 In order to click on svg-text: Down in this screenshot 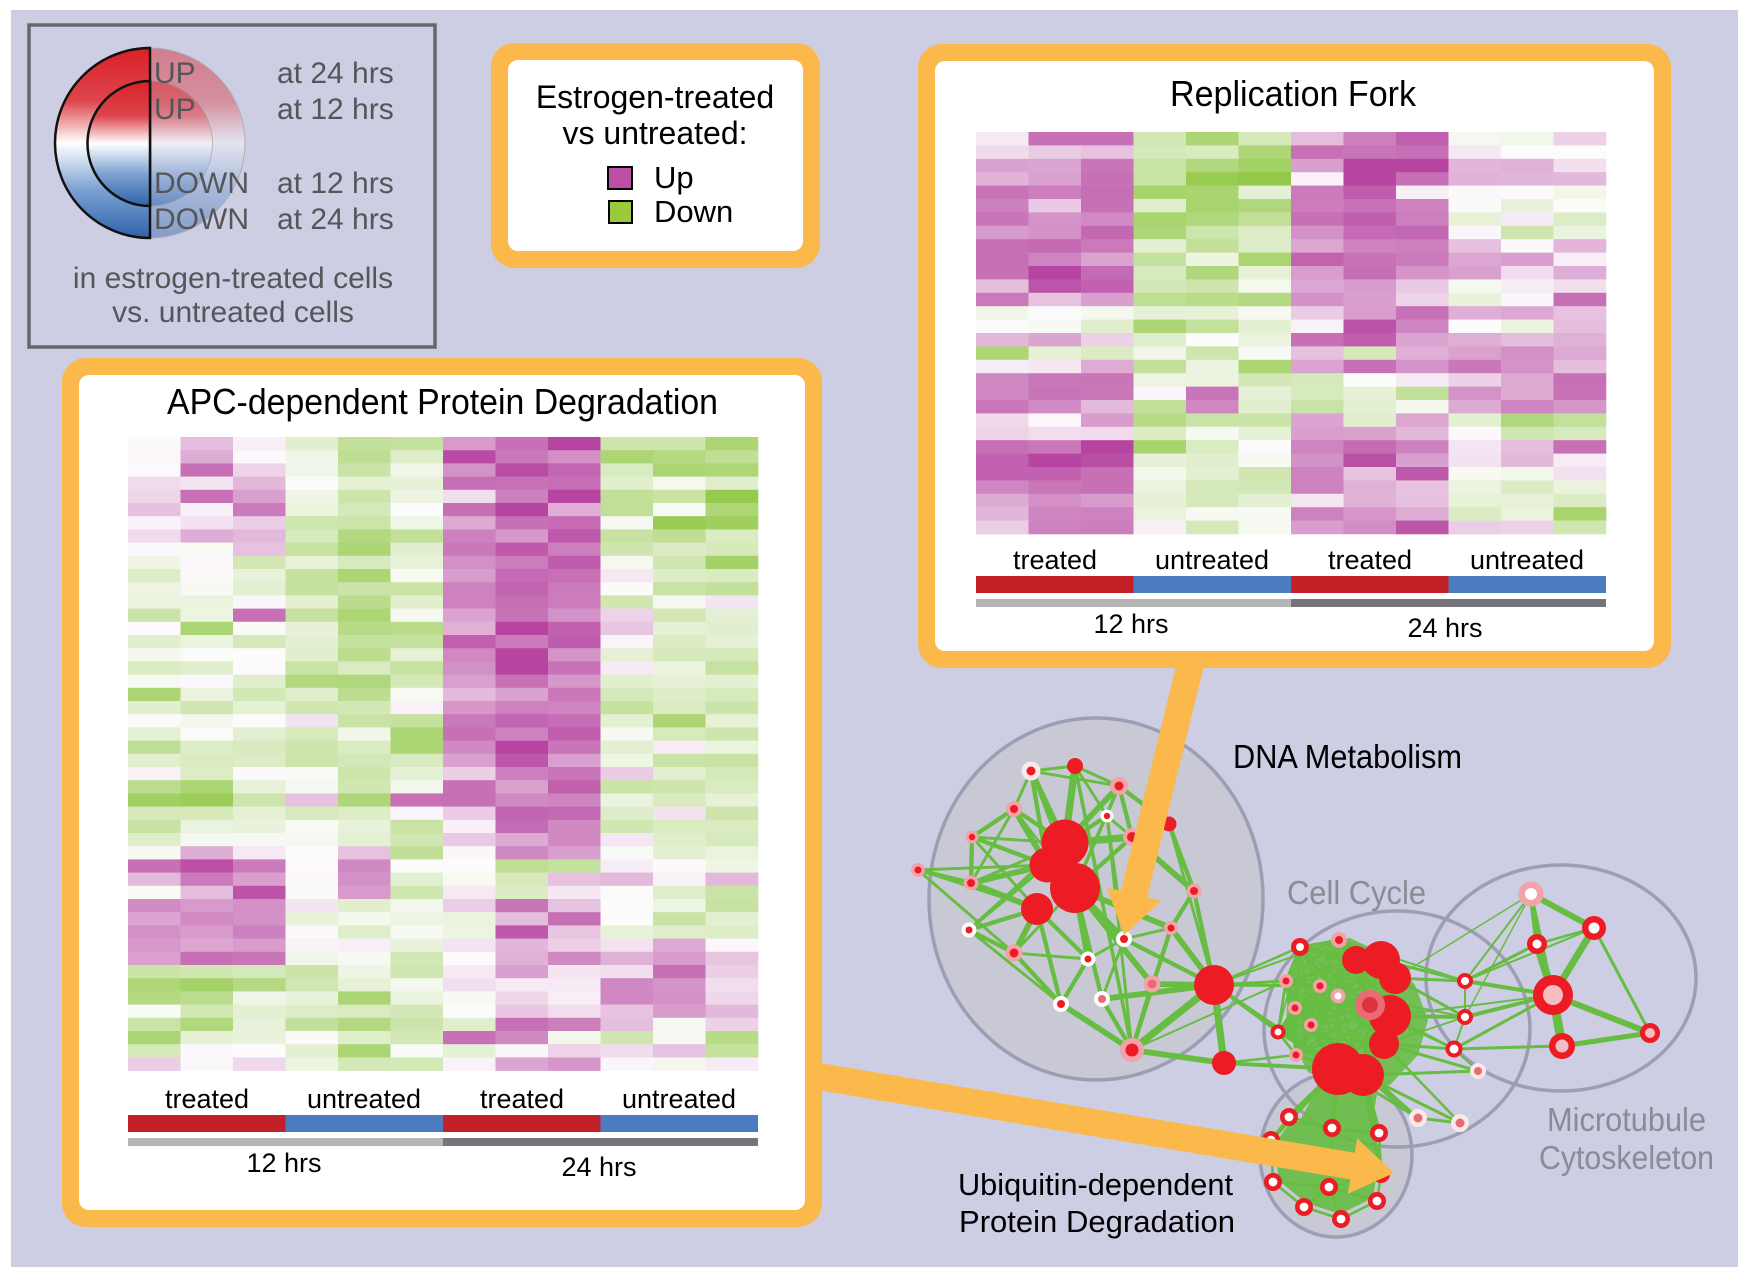, I will do `click(693, 211)`.